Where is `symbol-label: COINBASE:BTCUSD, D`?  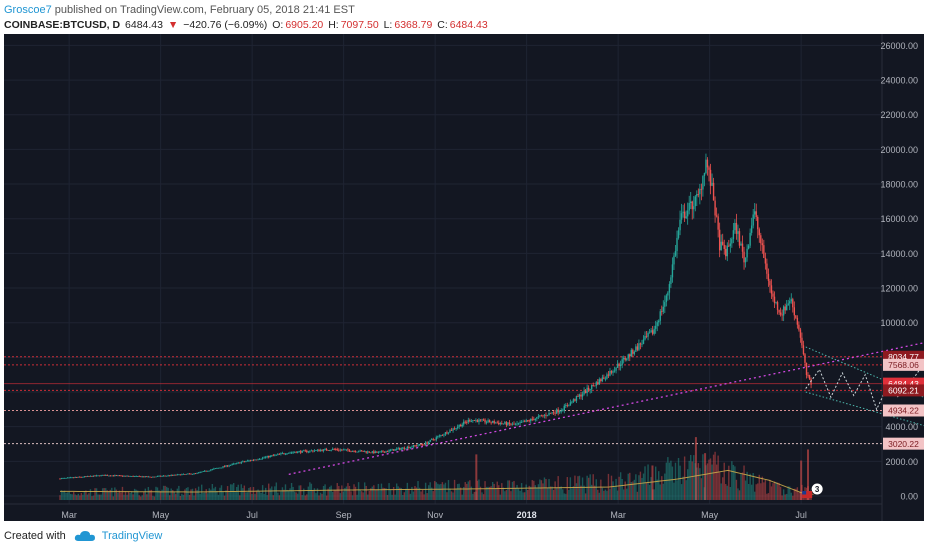
symbol-label: COINBASE:BTCUSD, D is located at coordinates (62, 25).